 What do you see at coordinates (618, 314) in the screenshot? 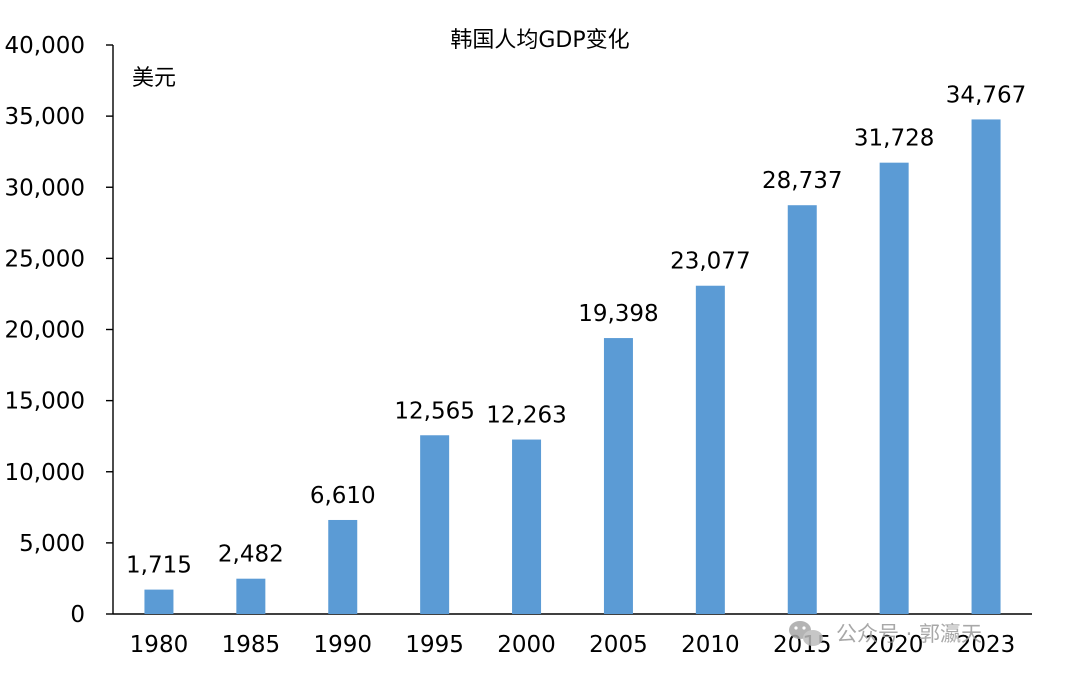
I see `data-label: 19,398` at bounding box center [618, 314].